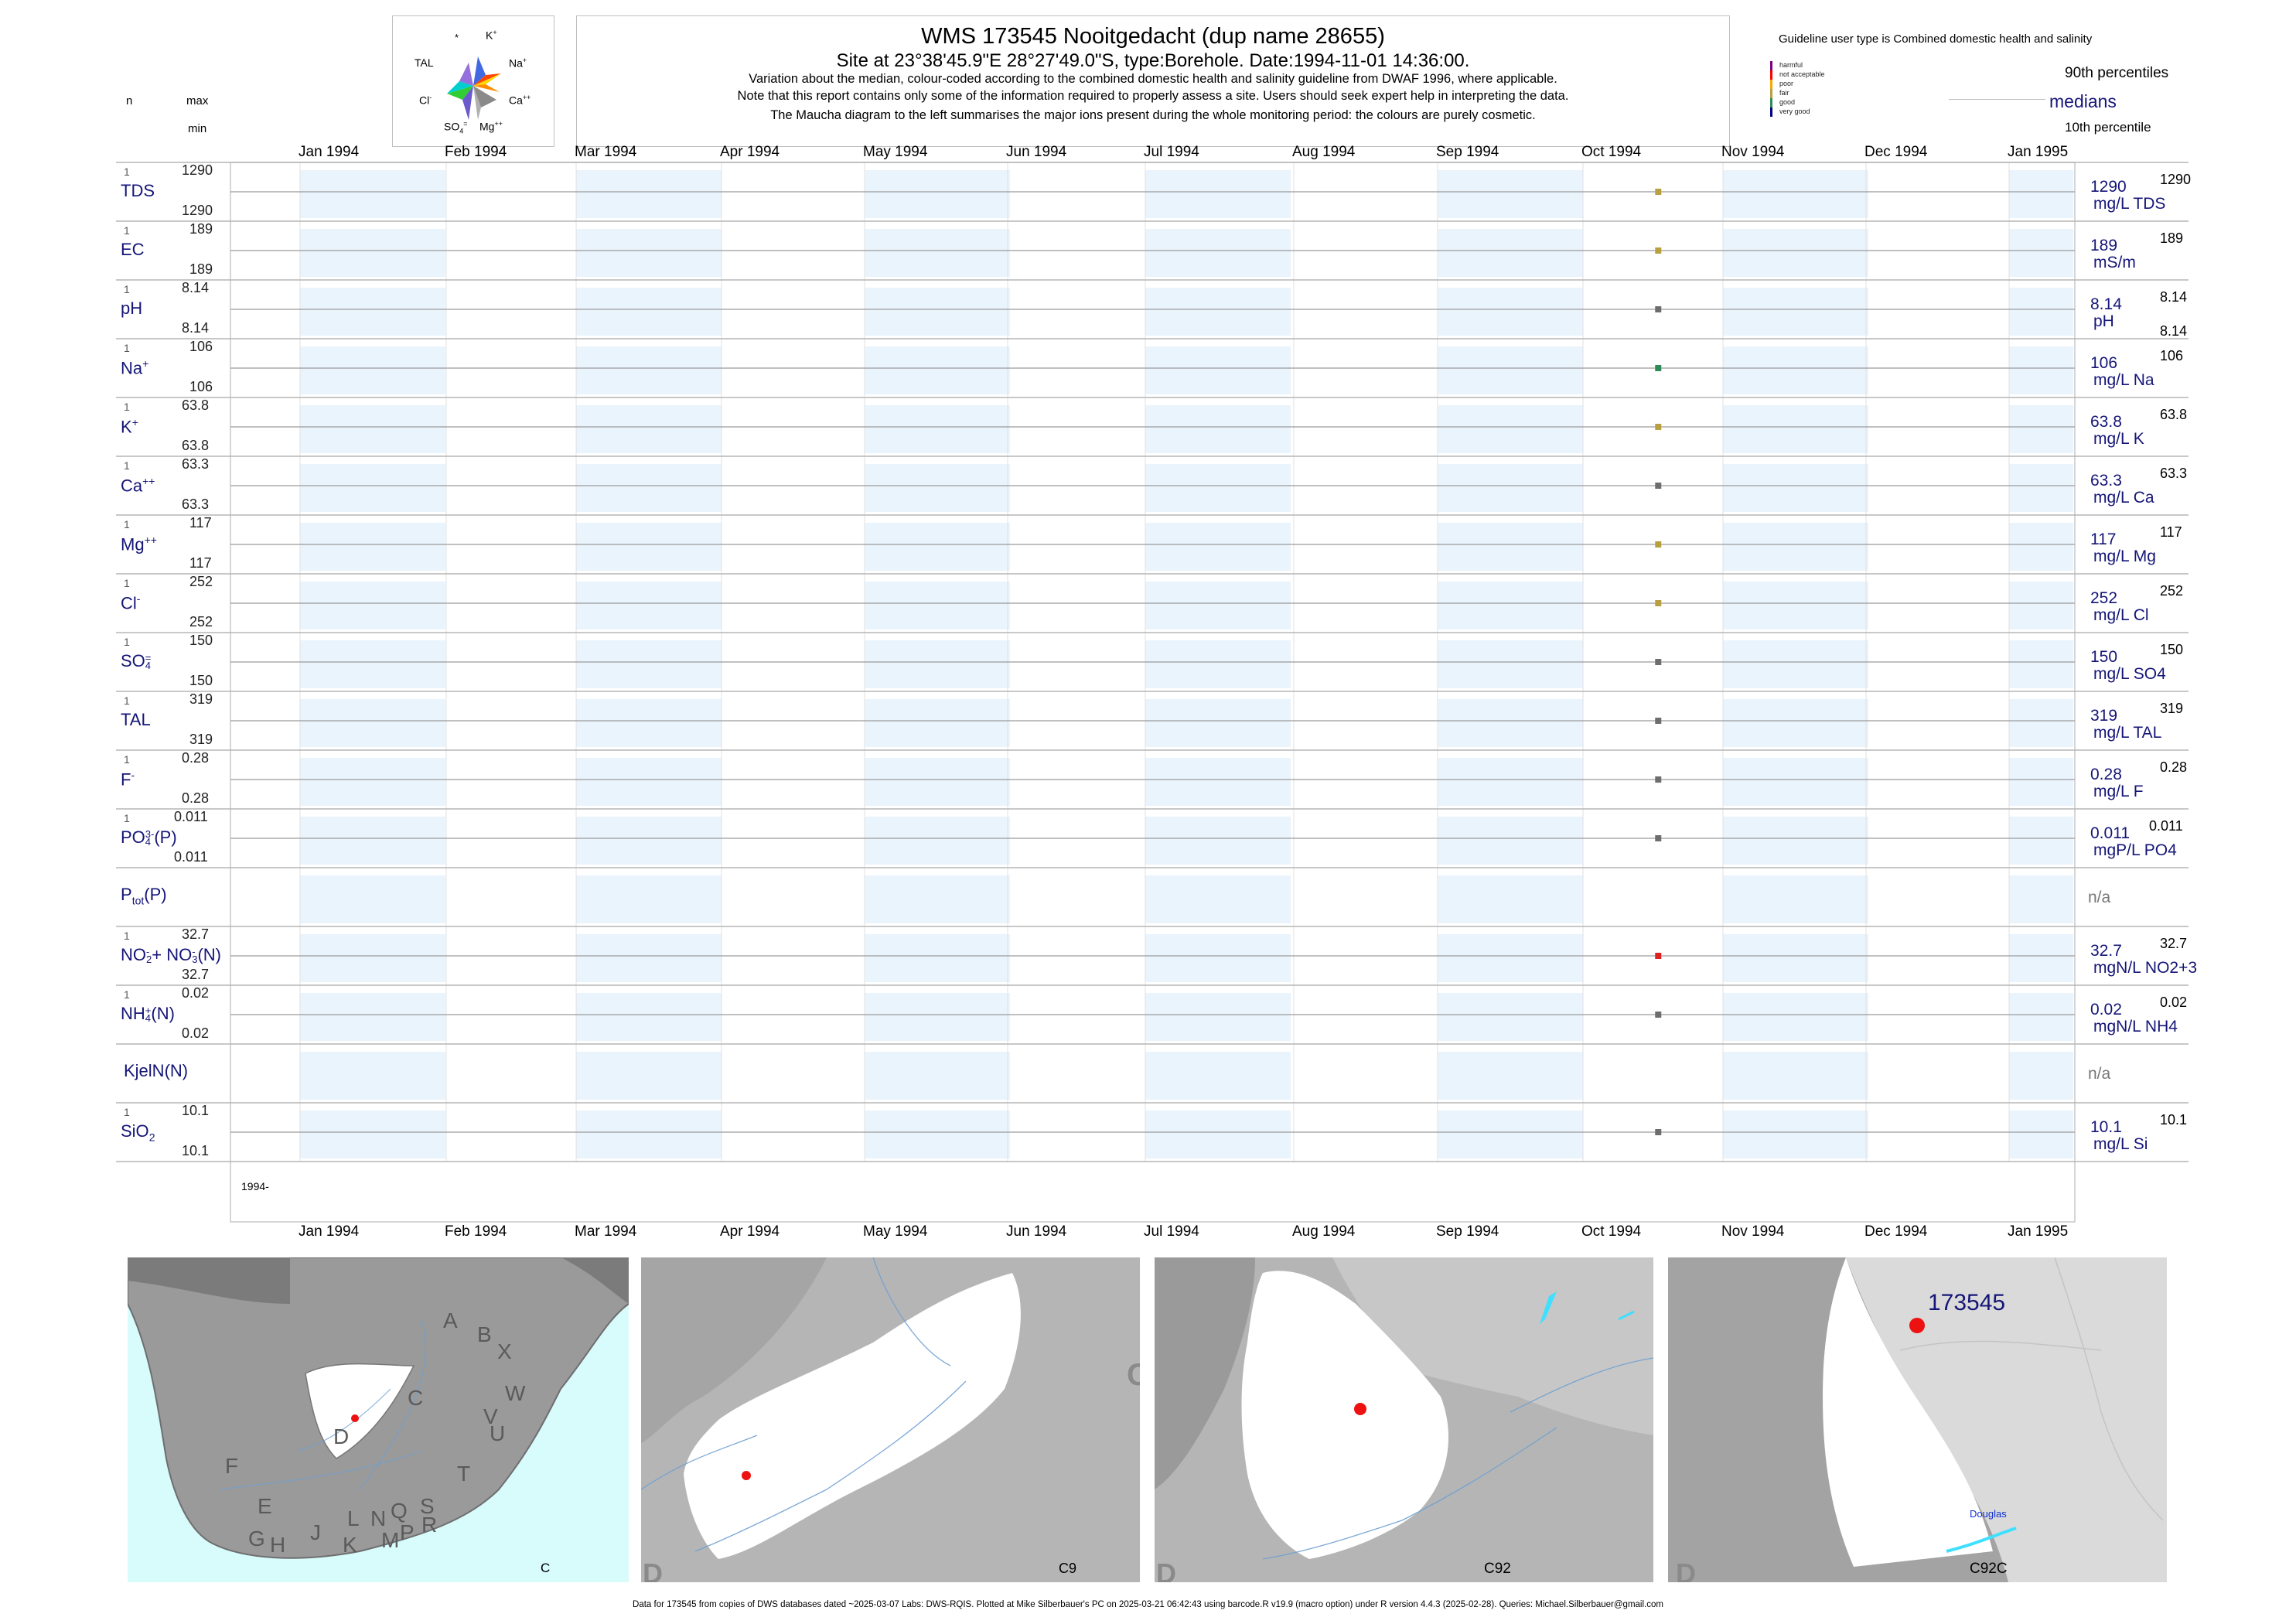  I want to click on panel-median: 8.14, so click(2106, 304).